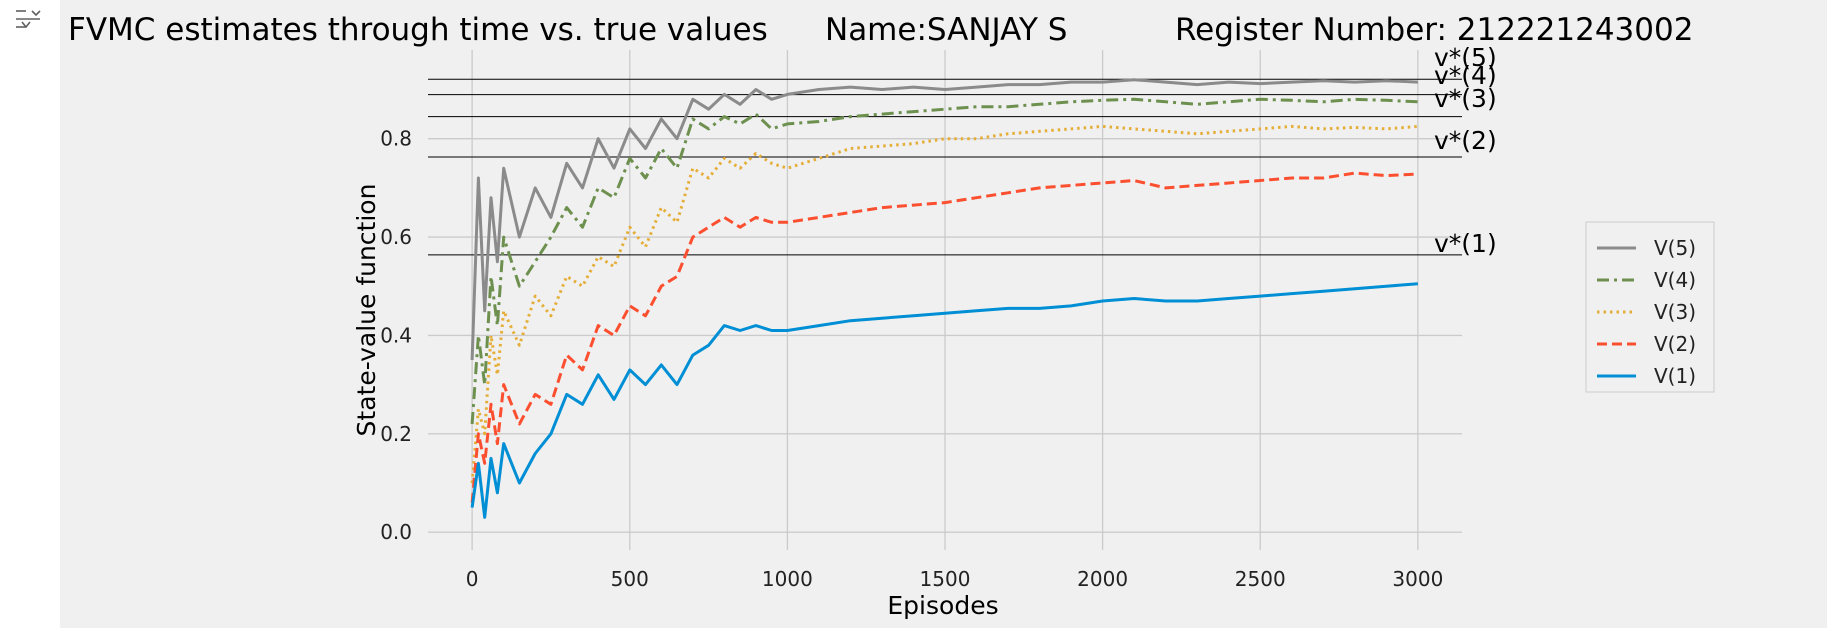  What do you see at coordinates (396, 434) in the screenshot?
I see `y-tick-label: 0.2` at bounding box center [396, 434].